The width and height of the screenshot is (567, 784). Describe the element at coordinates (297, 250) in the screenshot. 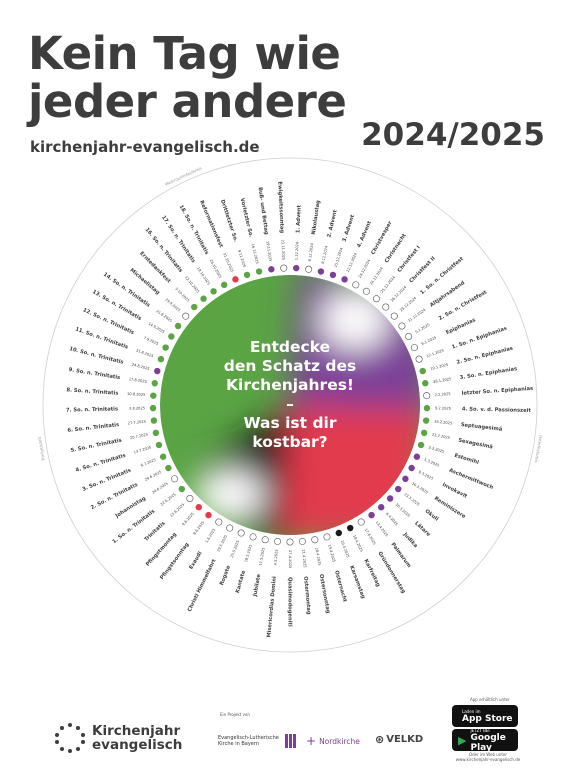

I see `day-date: 1.12.2024` at that location.